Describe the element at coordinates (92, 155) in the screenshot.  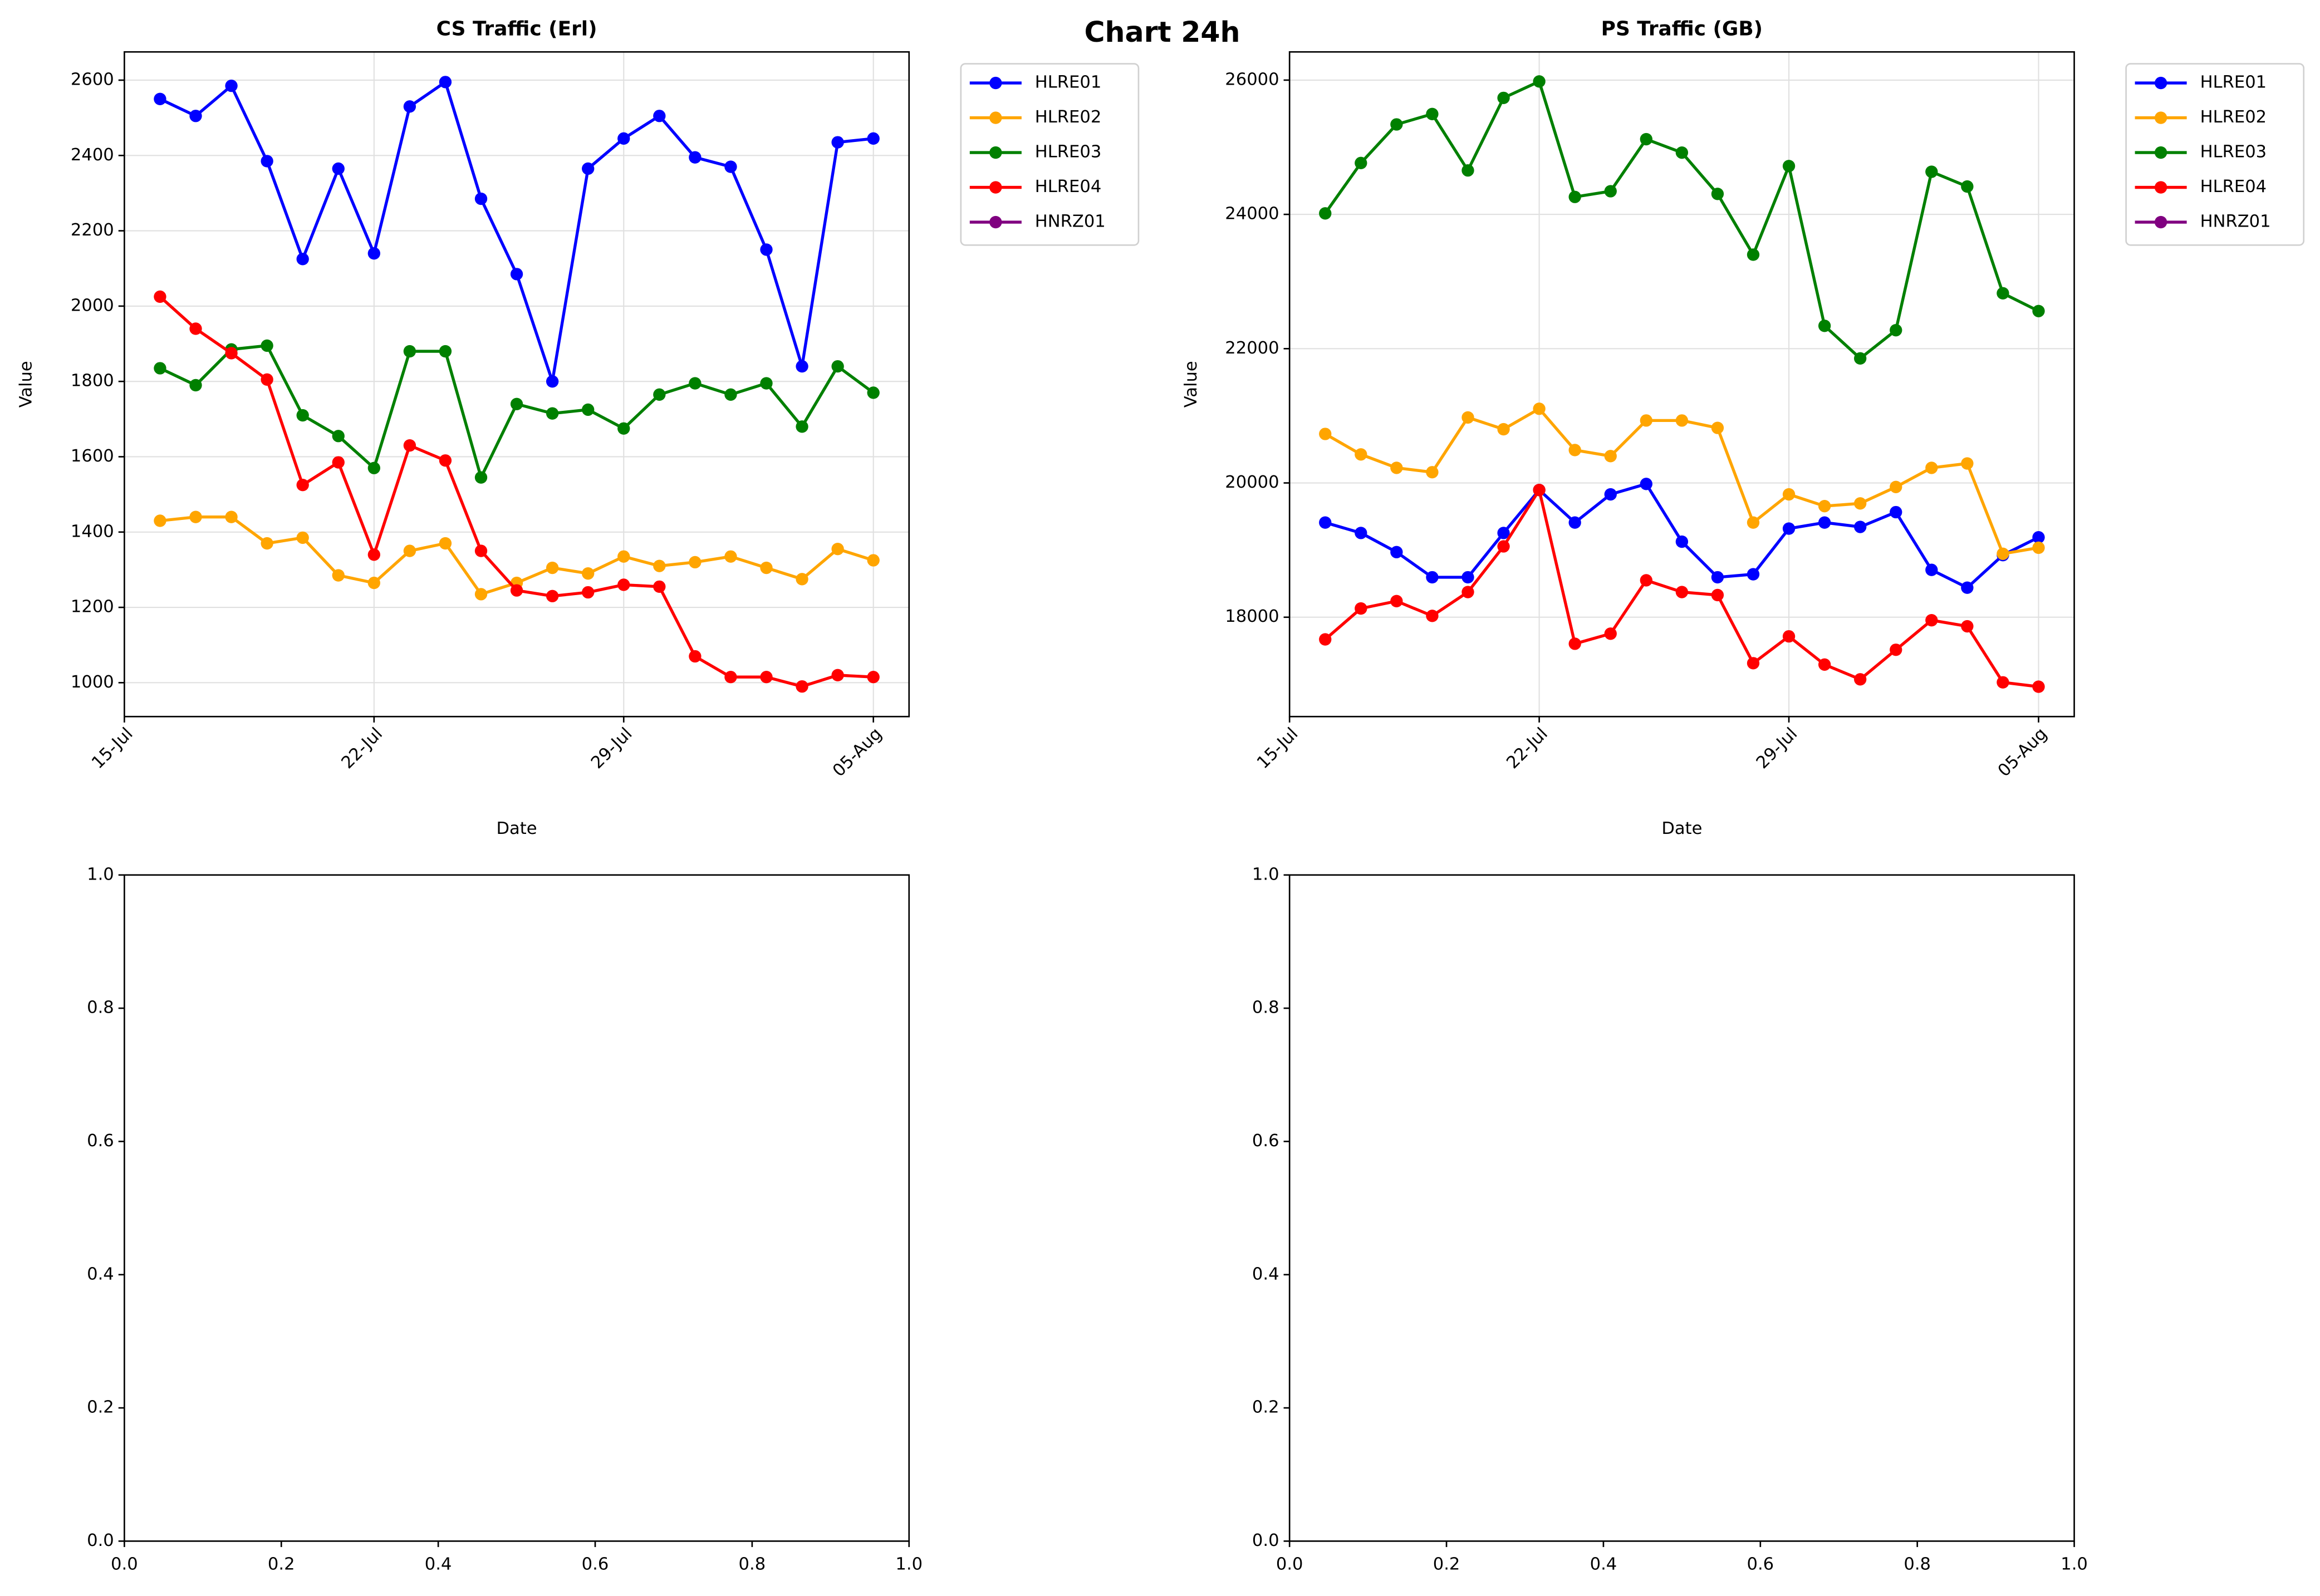
I see `y-tick-label: 2400` at that location.